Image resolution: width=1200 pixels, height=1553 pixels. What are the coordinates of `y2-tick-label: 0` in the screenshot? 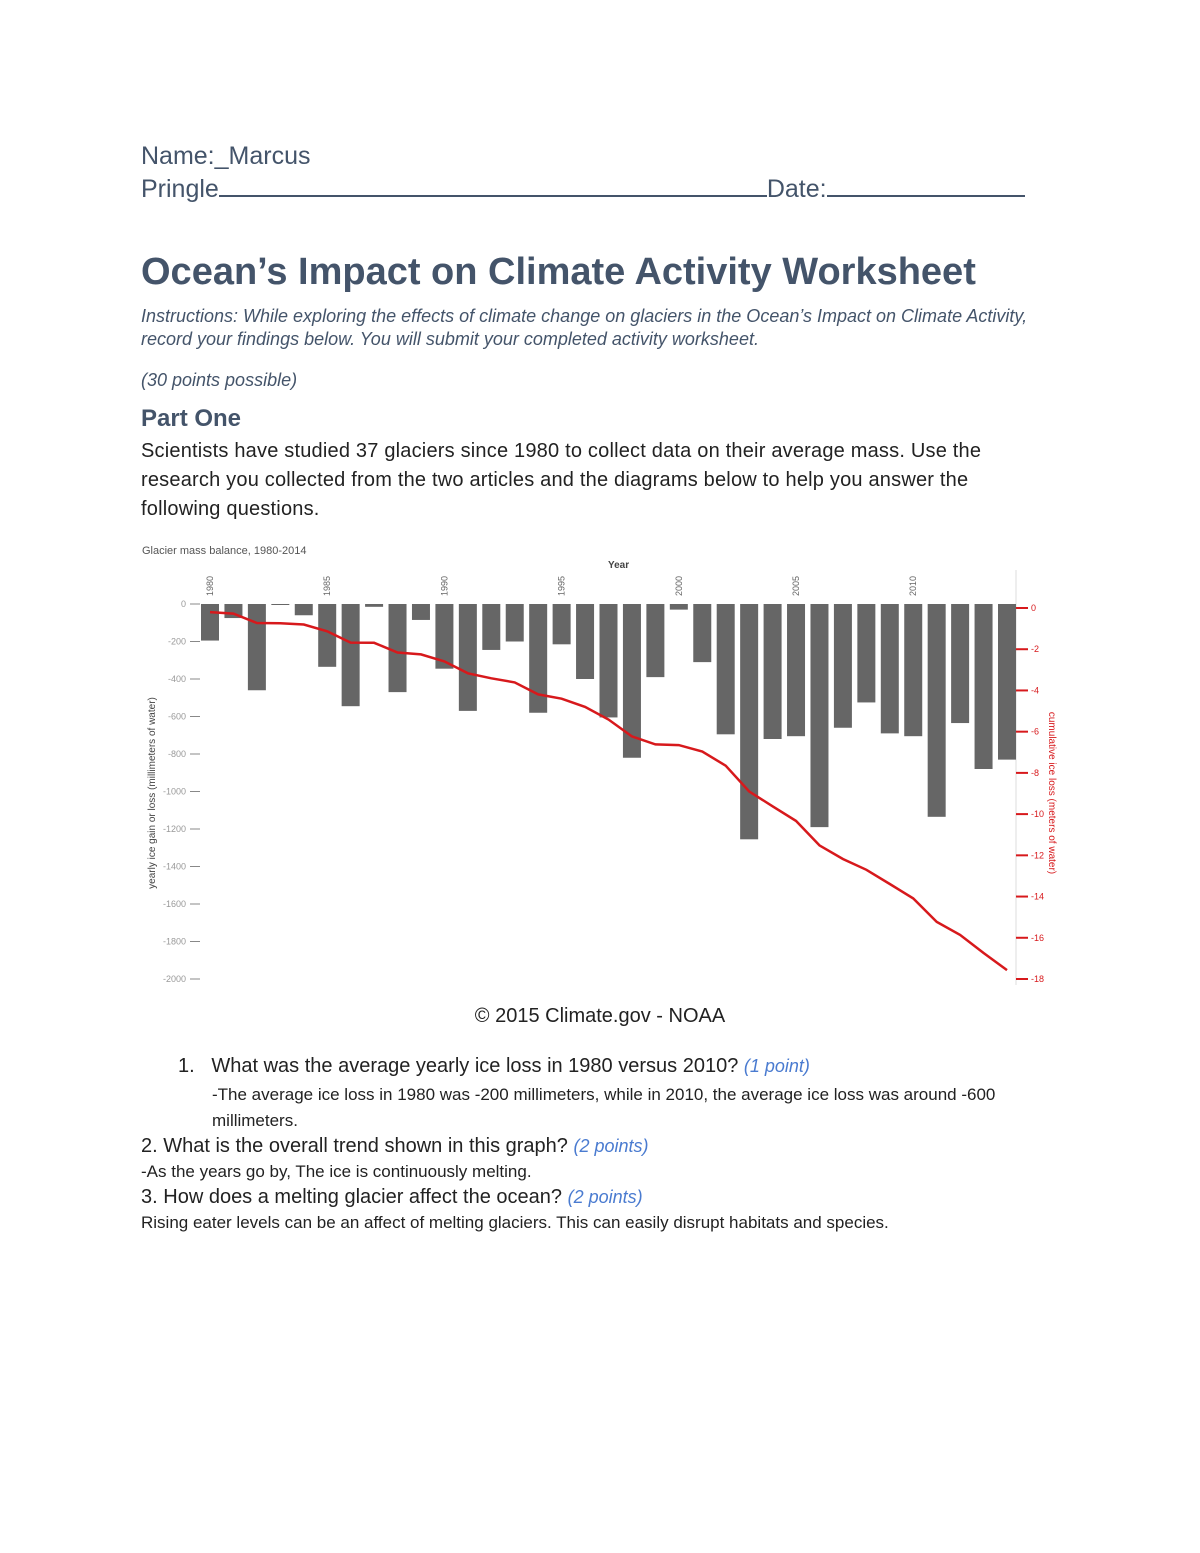 It's located at (1033, 608).